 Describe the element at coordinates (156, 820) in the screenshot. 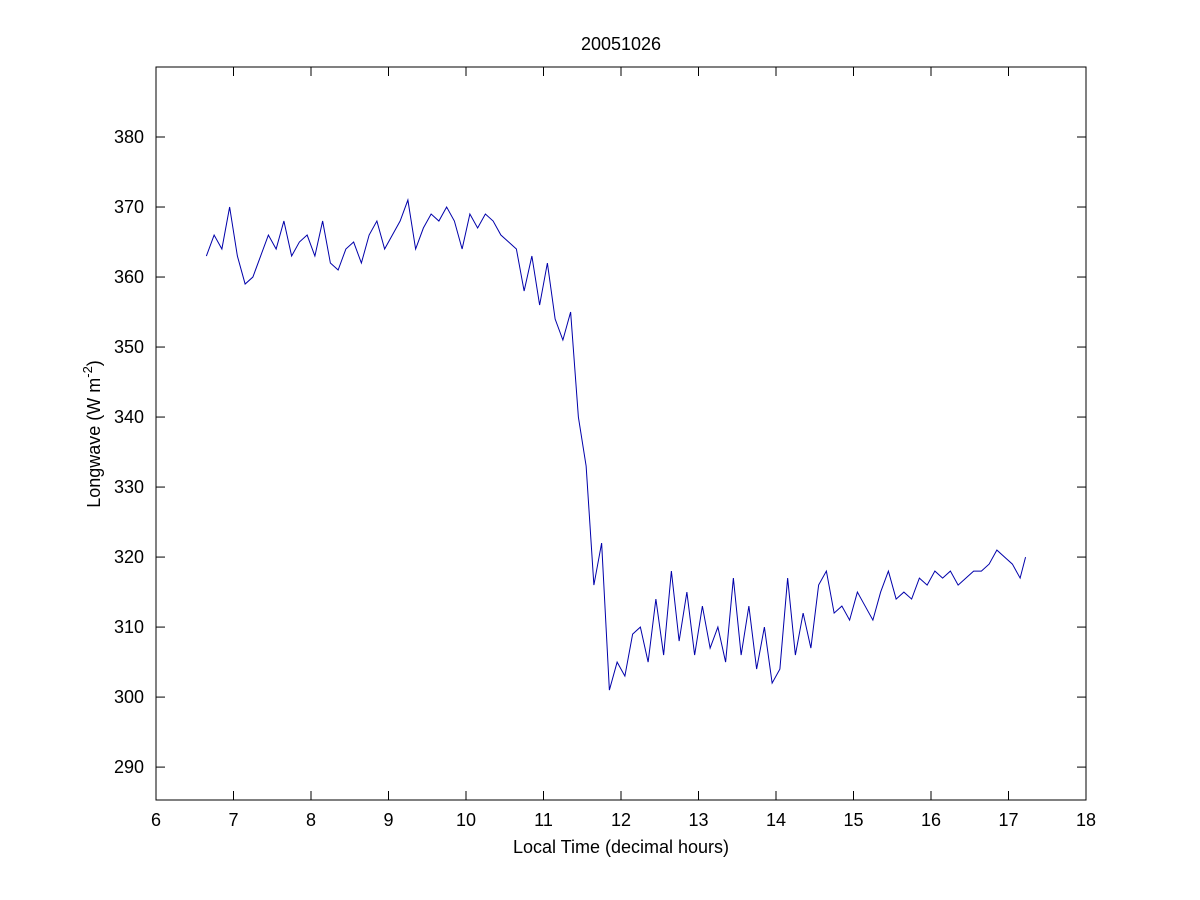

I see `x-tick-label: 6` at that location.